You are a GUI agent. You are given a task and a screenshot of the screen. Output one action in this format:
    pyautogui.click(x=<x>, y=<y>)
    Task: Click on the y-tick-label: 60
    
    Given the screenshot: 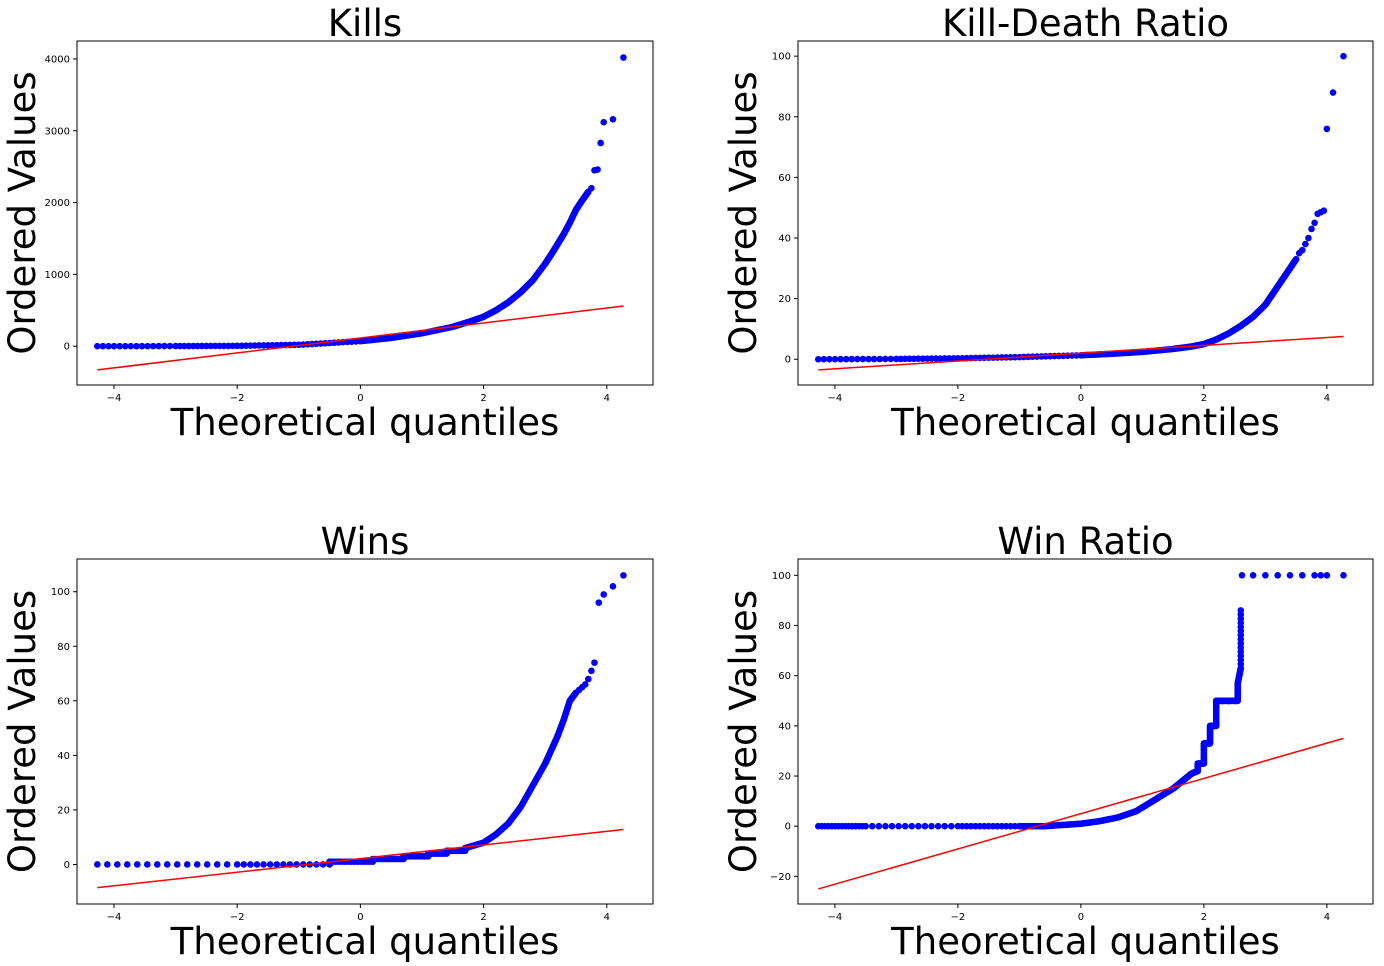 What is the action you would take?
    pyautogui.click(x=784, y=676)
    